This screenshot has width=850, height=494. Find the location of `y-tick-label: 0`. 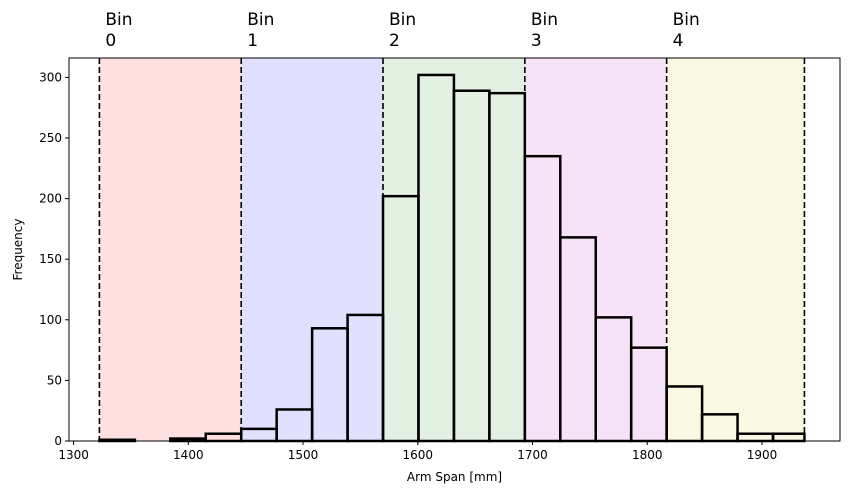

y-tick-label: 0 is located at coordinates (58, 441).